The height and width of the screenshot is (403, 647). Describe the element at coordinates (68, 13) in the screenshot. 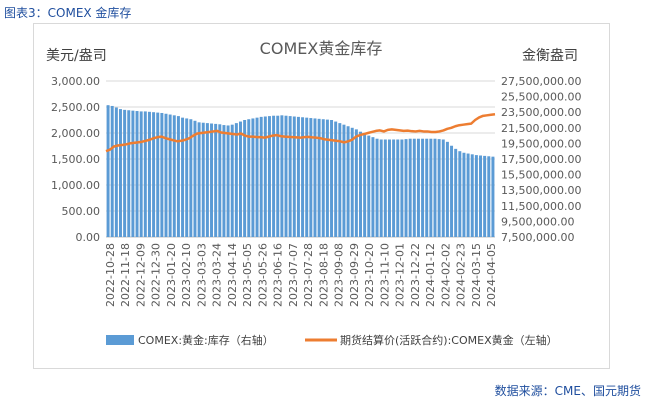

I see `figure-label: 图表3：COMEX 金库存` at that location.